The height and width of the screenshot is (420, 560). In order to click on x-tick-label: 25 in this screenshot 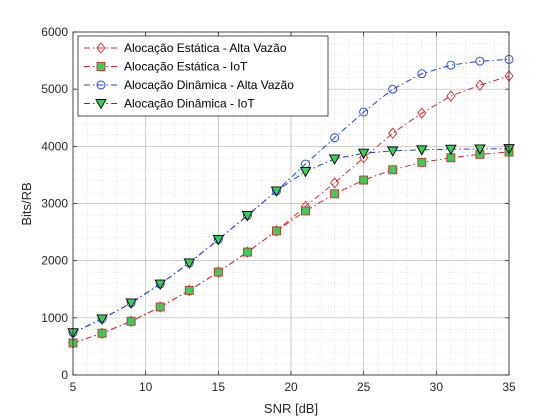, I will do `click(364, 387)`.